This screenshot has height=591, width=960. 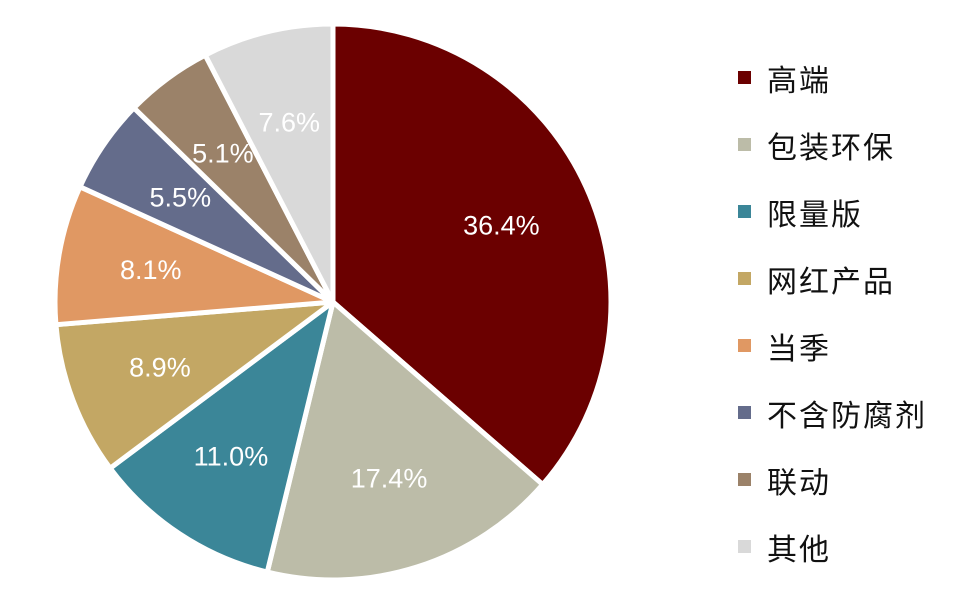 I want to click on legend-label: 当季, so click(x=799, y=349).